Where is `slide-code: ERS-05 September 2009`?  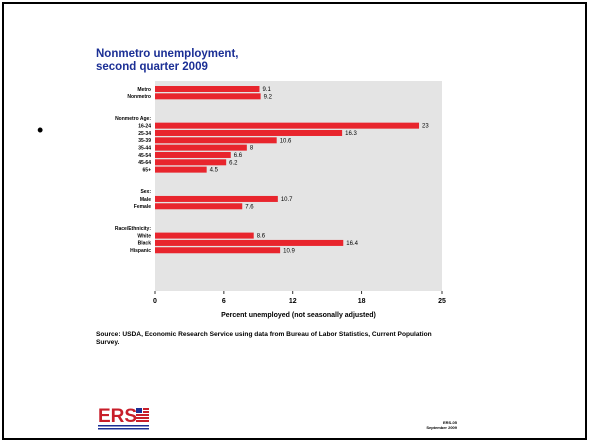 slide-code: ERS-05 September 2009 is located at coordinates (433, 425).